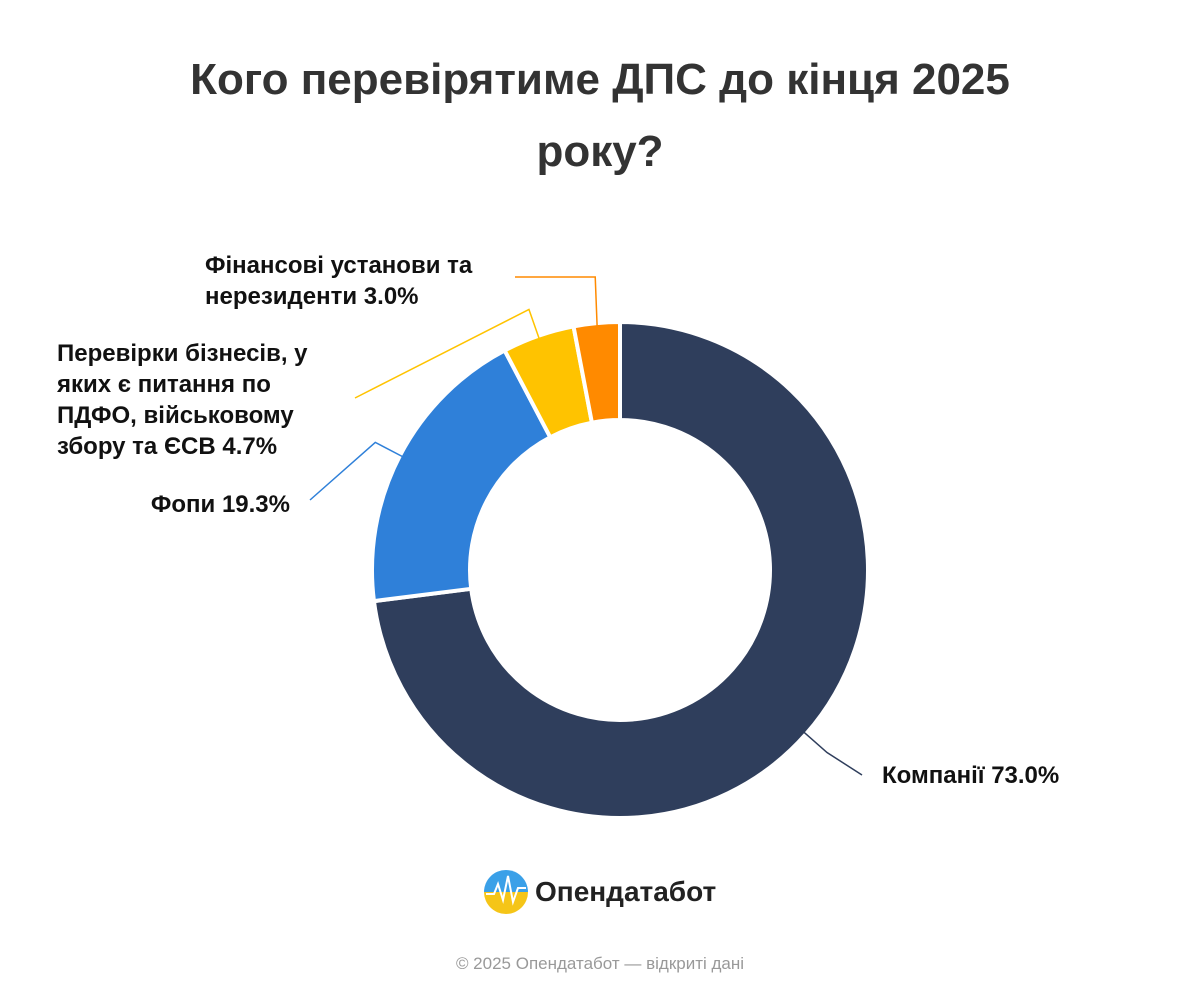  Describe the element at coordinates (183, 504) in the screenshot. I see `category-label: Фопи` at that location.